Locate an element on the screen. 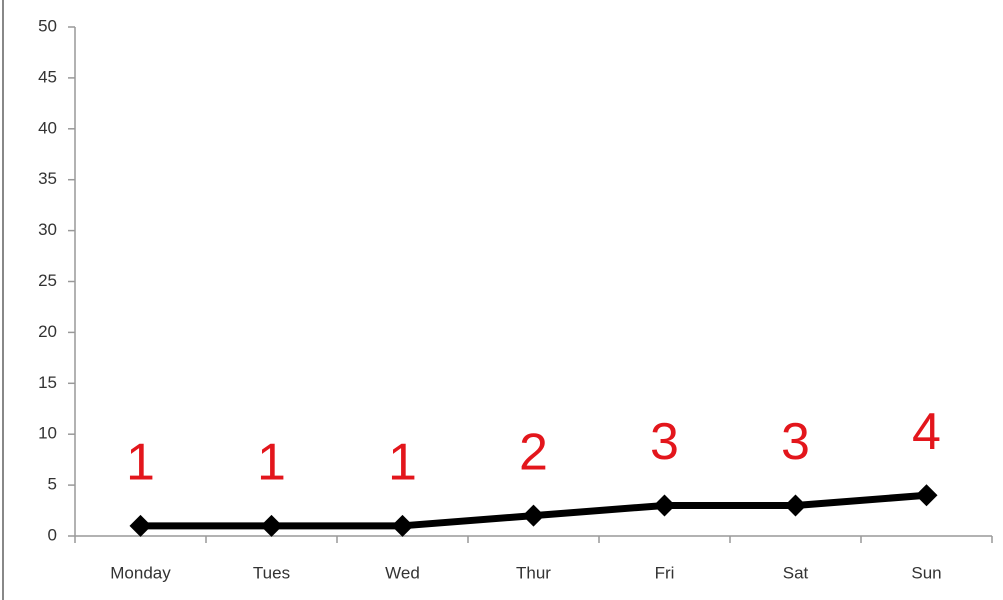 Image resolution: width=1003 pixels, height=600 pixels. y-tick-label: 45 is located at coordinates (47, 76).